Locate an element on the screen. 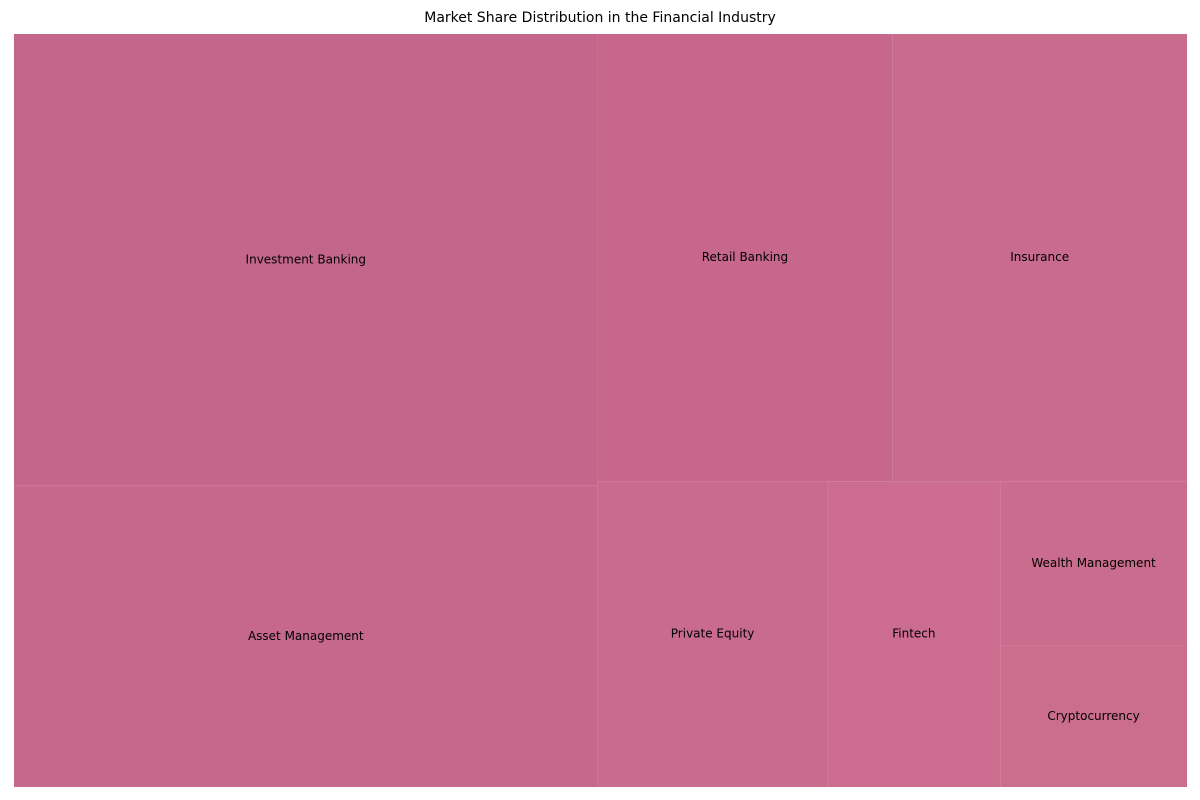  treemap-label: Retail Banking is located at coordinates (745, 257).